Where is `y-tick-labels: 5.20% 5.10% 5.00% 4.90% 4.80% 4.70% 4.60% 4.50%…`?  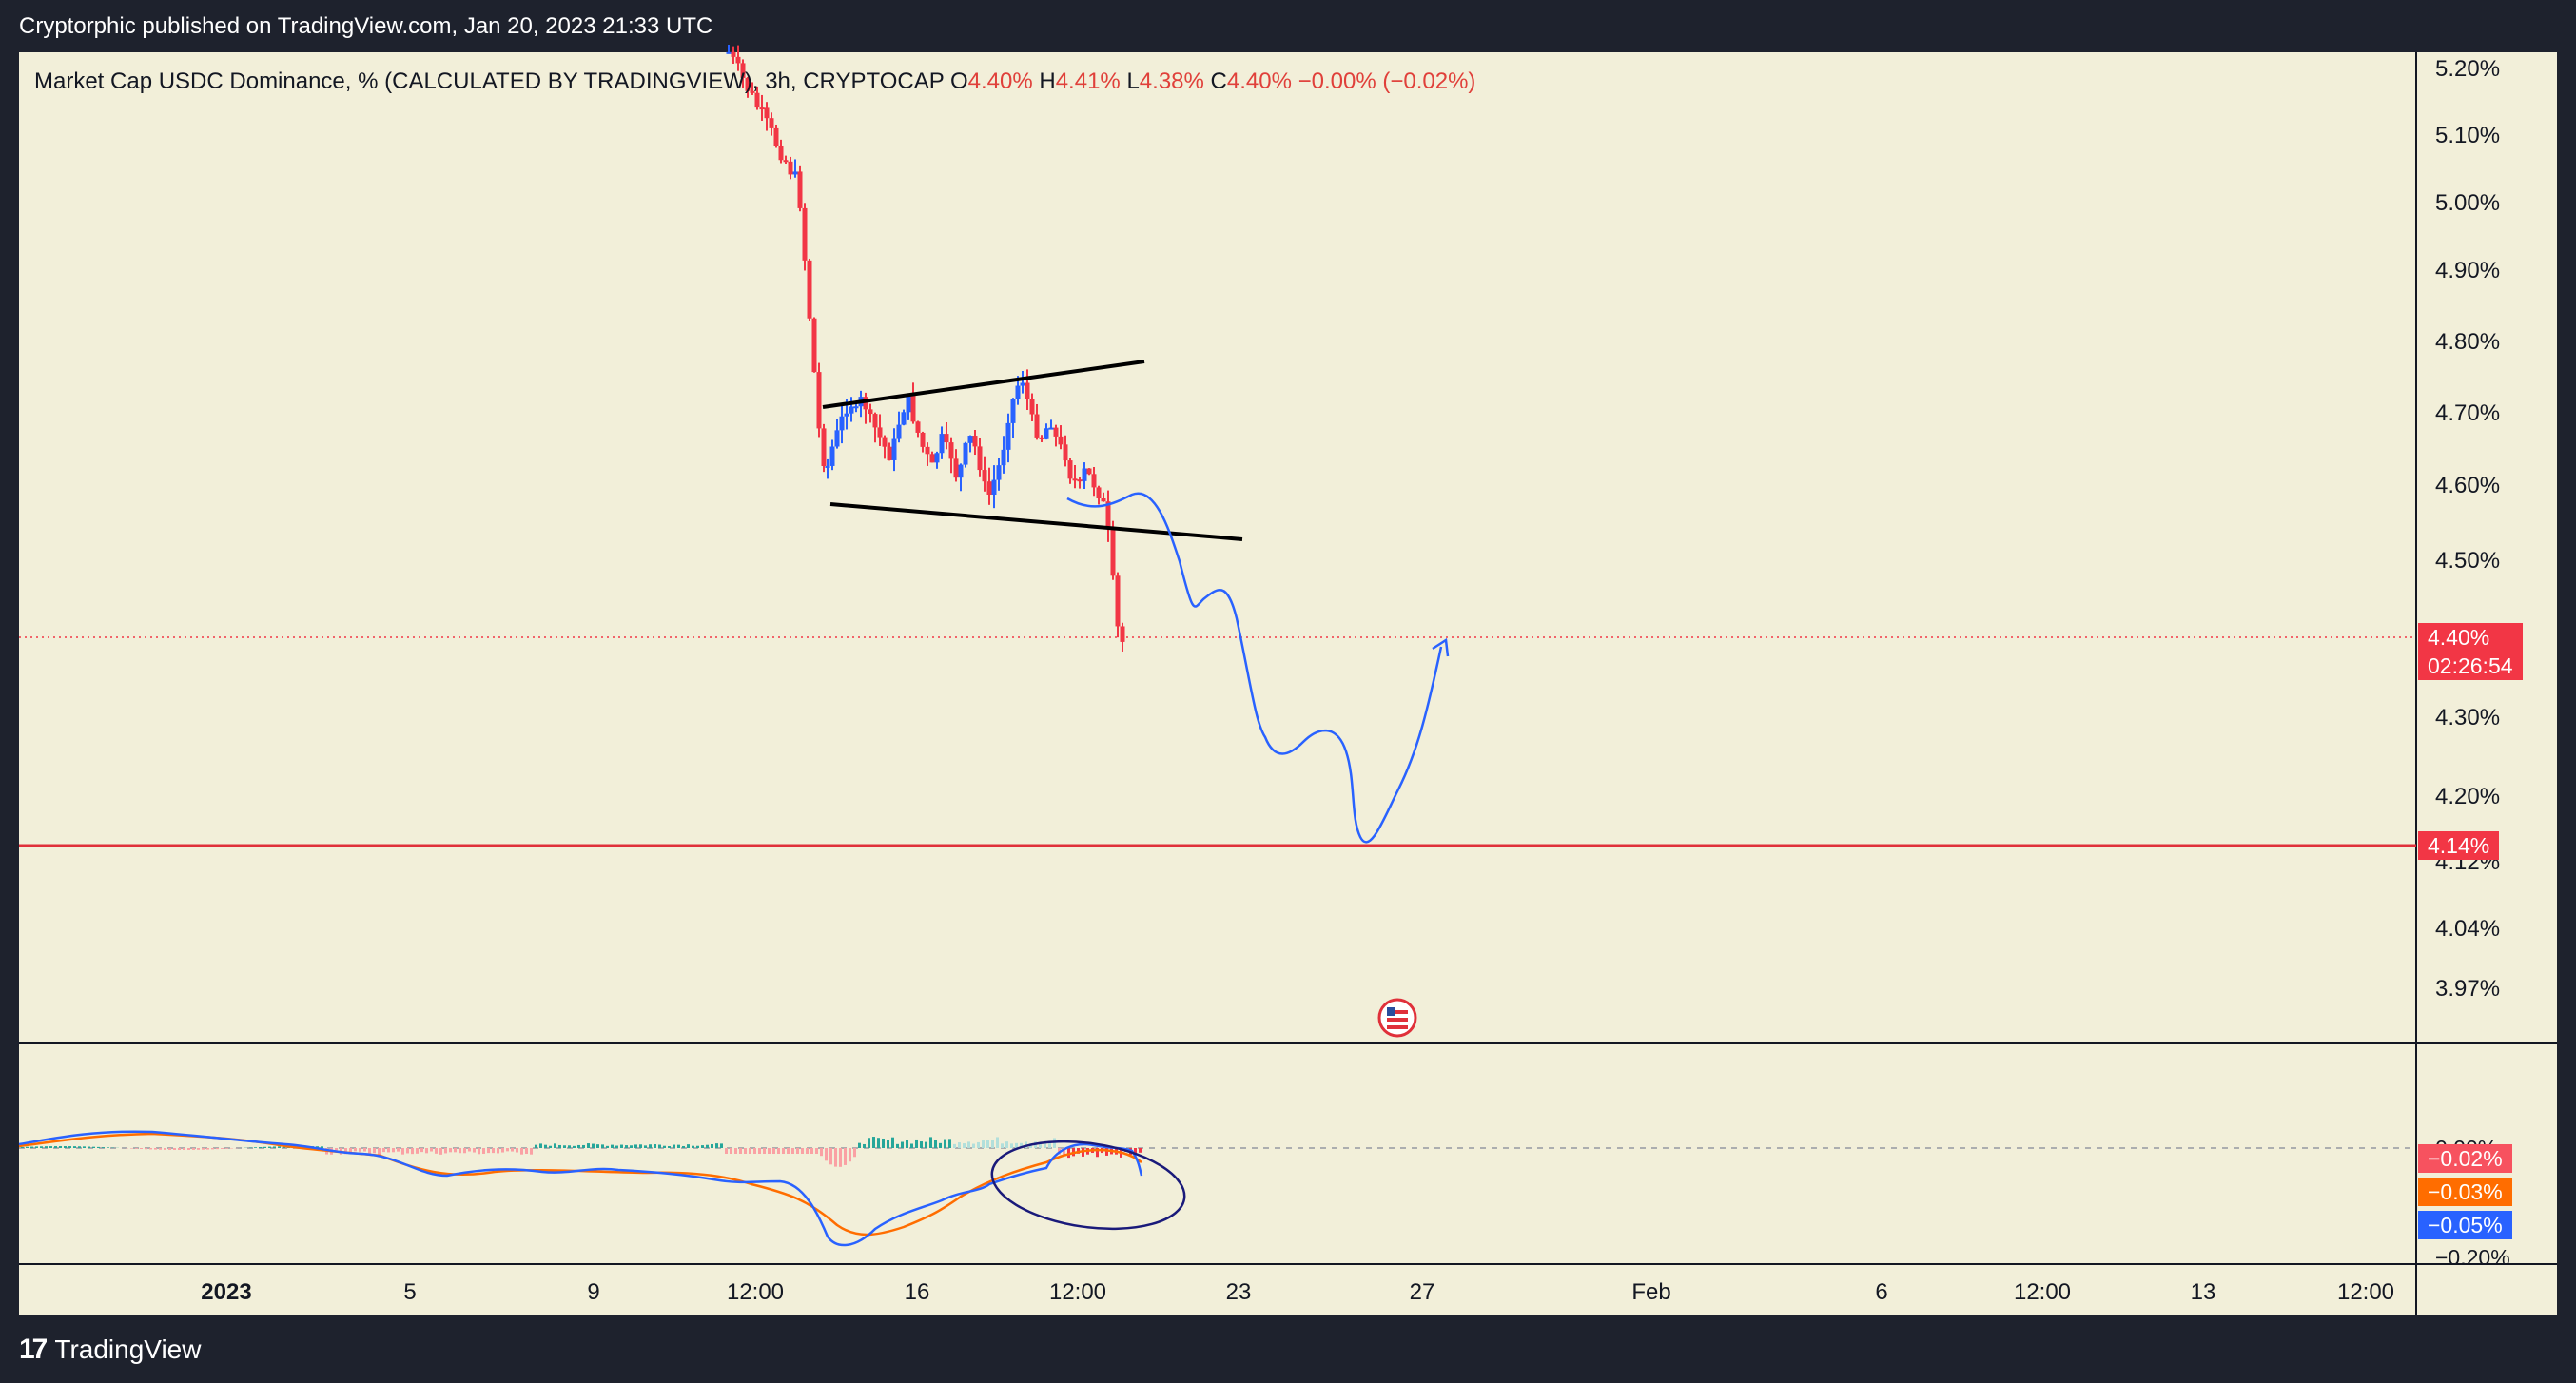
y-tick-labels: 5.20% 5.10% 5.00% 4.90% 4.80% 4.70% 4.60% 4.50%… is located at coordinates (2467, 529).